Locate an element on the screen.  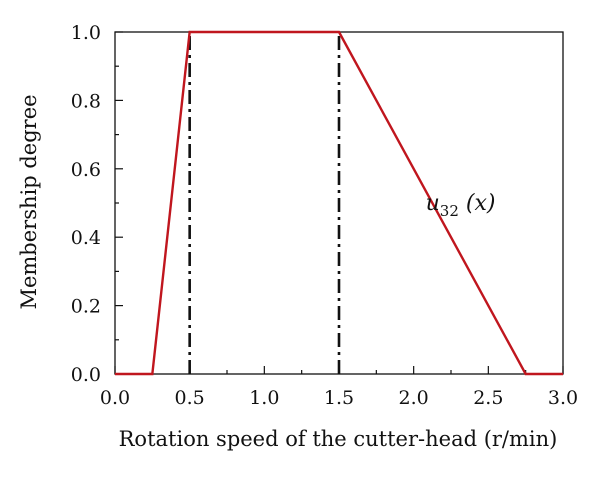
x-tick-label: 2.5 is located at coordinates (488, 398).